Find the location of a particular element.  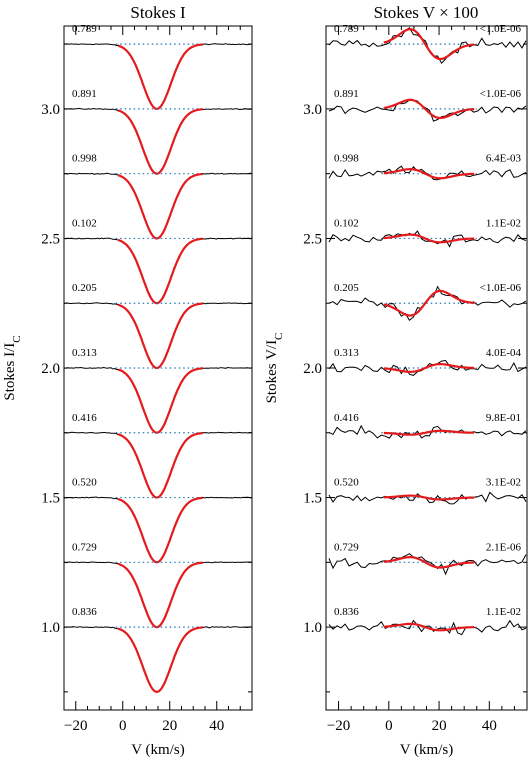

fap-label: 9.8E-01 is located at coordinates (503, 418).